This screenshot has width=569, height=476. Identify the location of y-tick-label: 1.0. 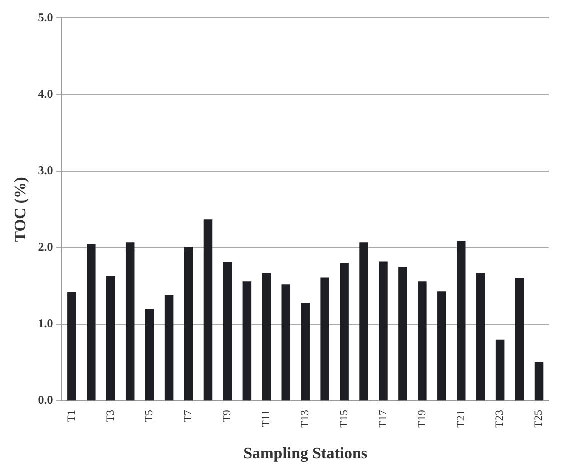
(46, 323).